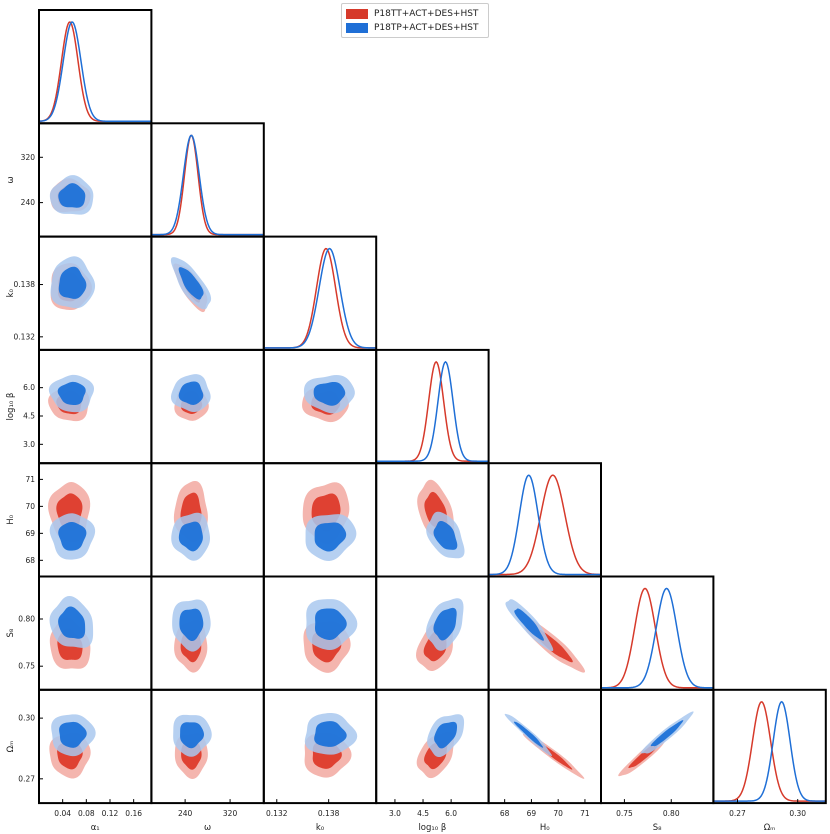 Image resolution: width=830 pixels, height=834 pixels. I want to click on panel-k0-vs-H0, so click(320, 520).